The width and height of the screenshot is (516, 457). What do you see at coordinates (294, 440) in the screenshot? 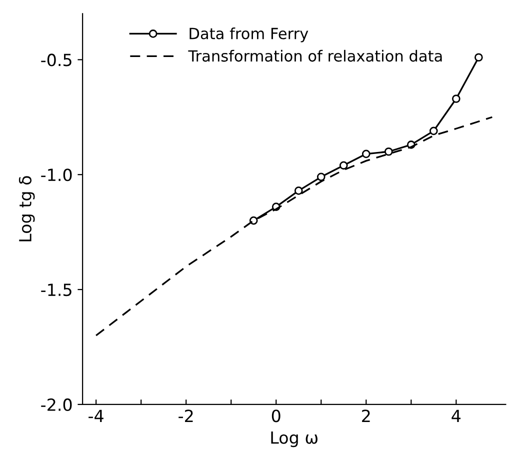
I see `x-axis-title: Log ω` at bounding box center [294, 440].